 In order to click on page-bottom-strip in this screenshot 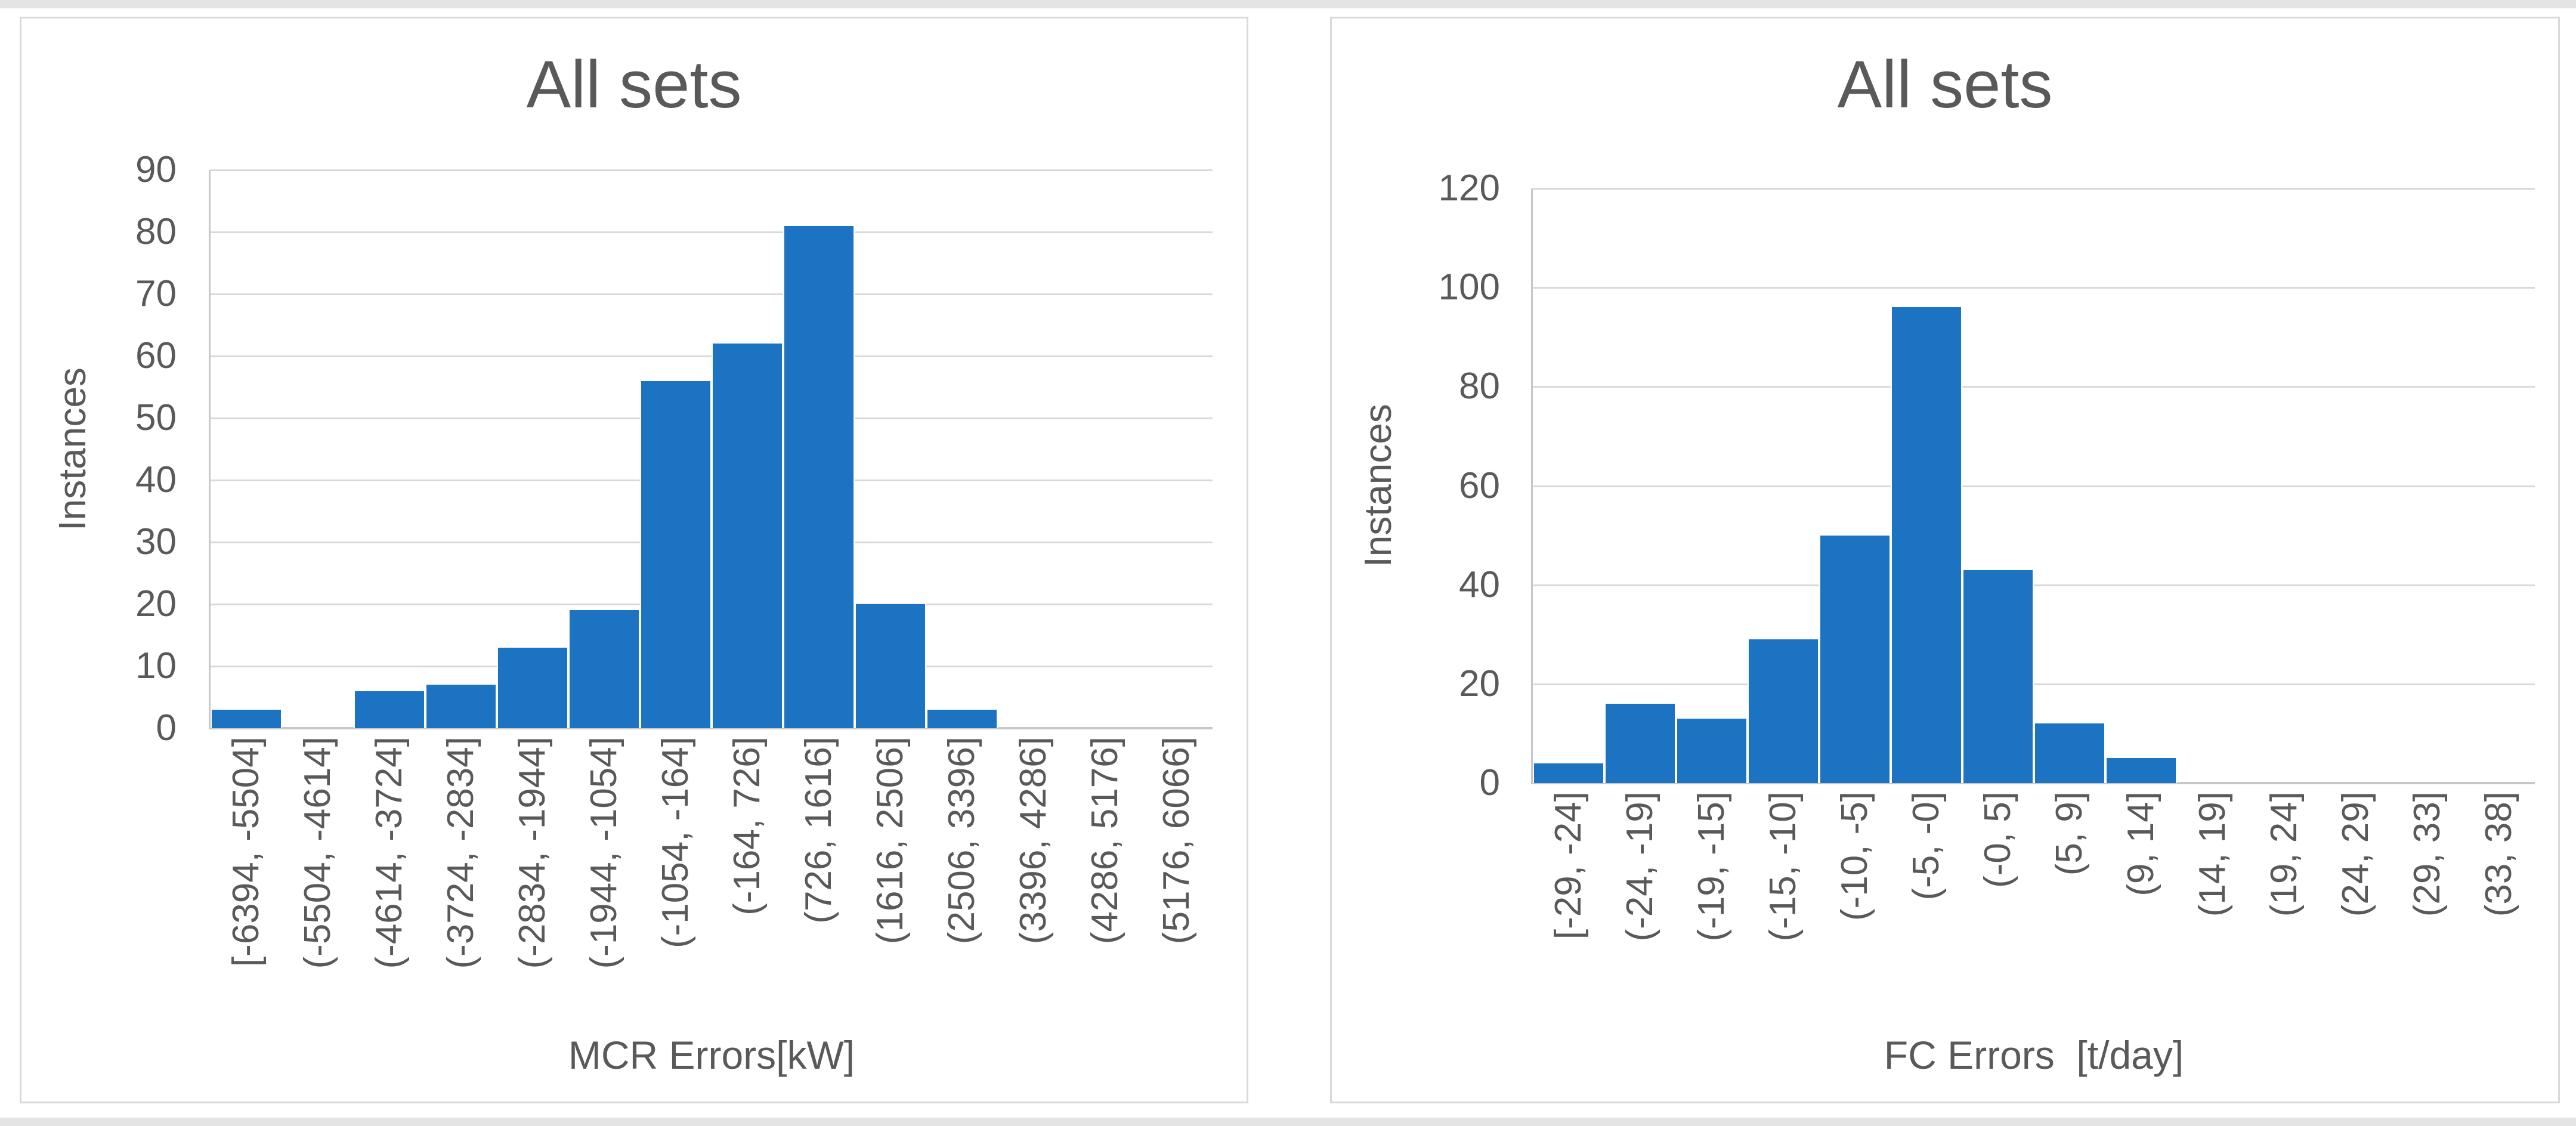, I will do `click(1288, 1122)`.